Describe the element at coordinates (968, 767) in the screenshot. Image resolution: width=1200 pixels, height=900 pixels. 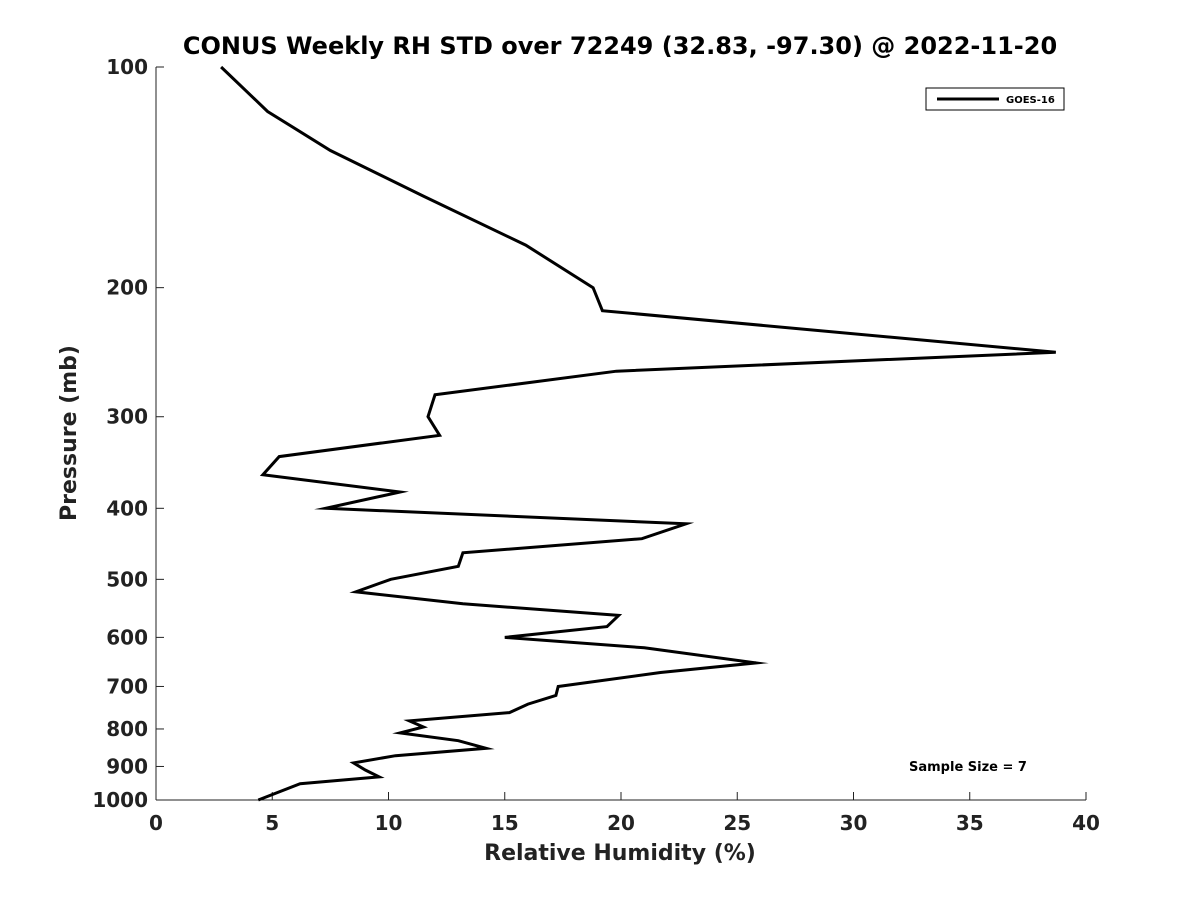
I see `sample-size-annotation: Sample Size = 7` at that location.